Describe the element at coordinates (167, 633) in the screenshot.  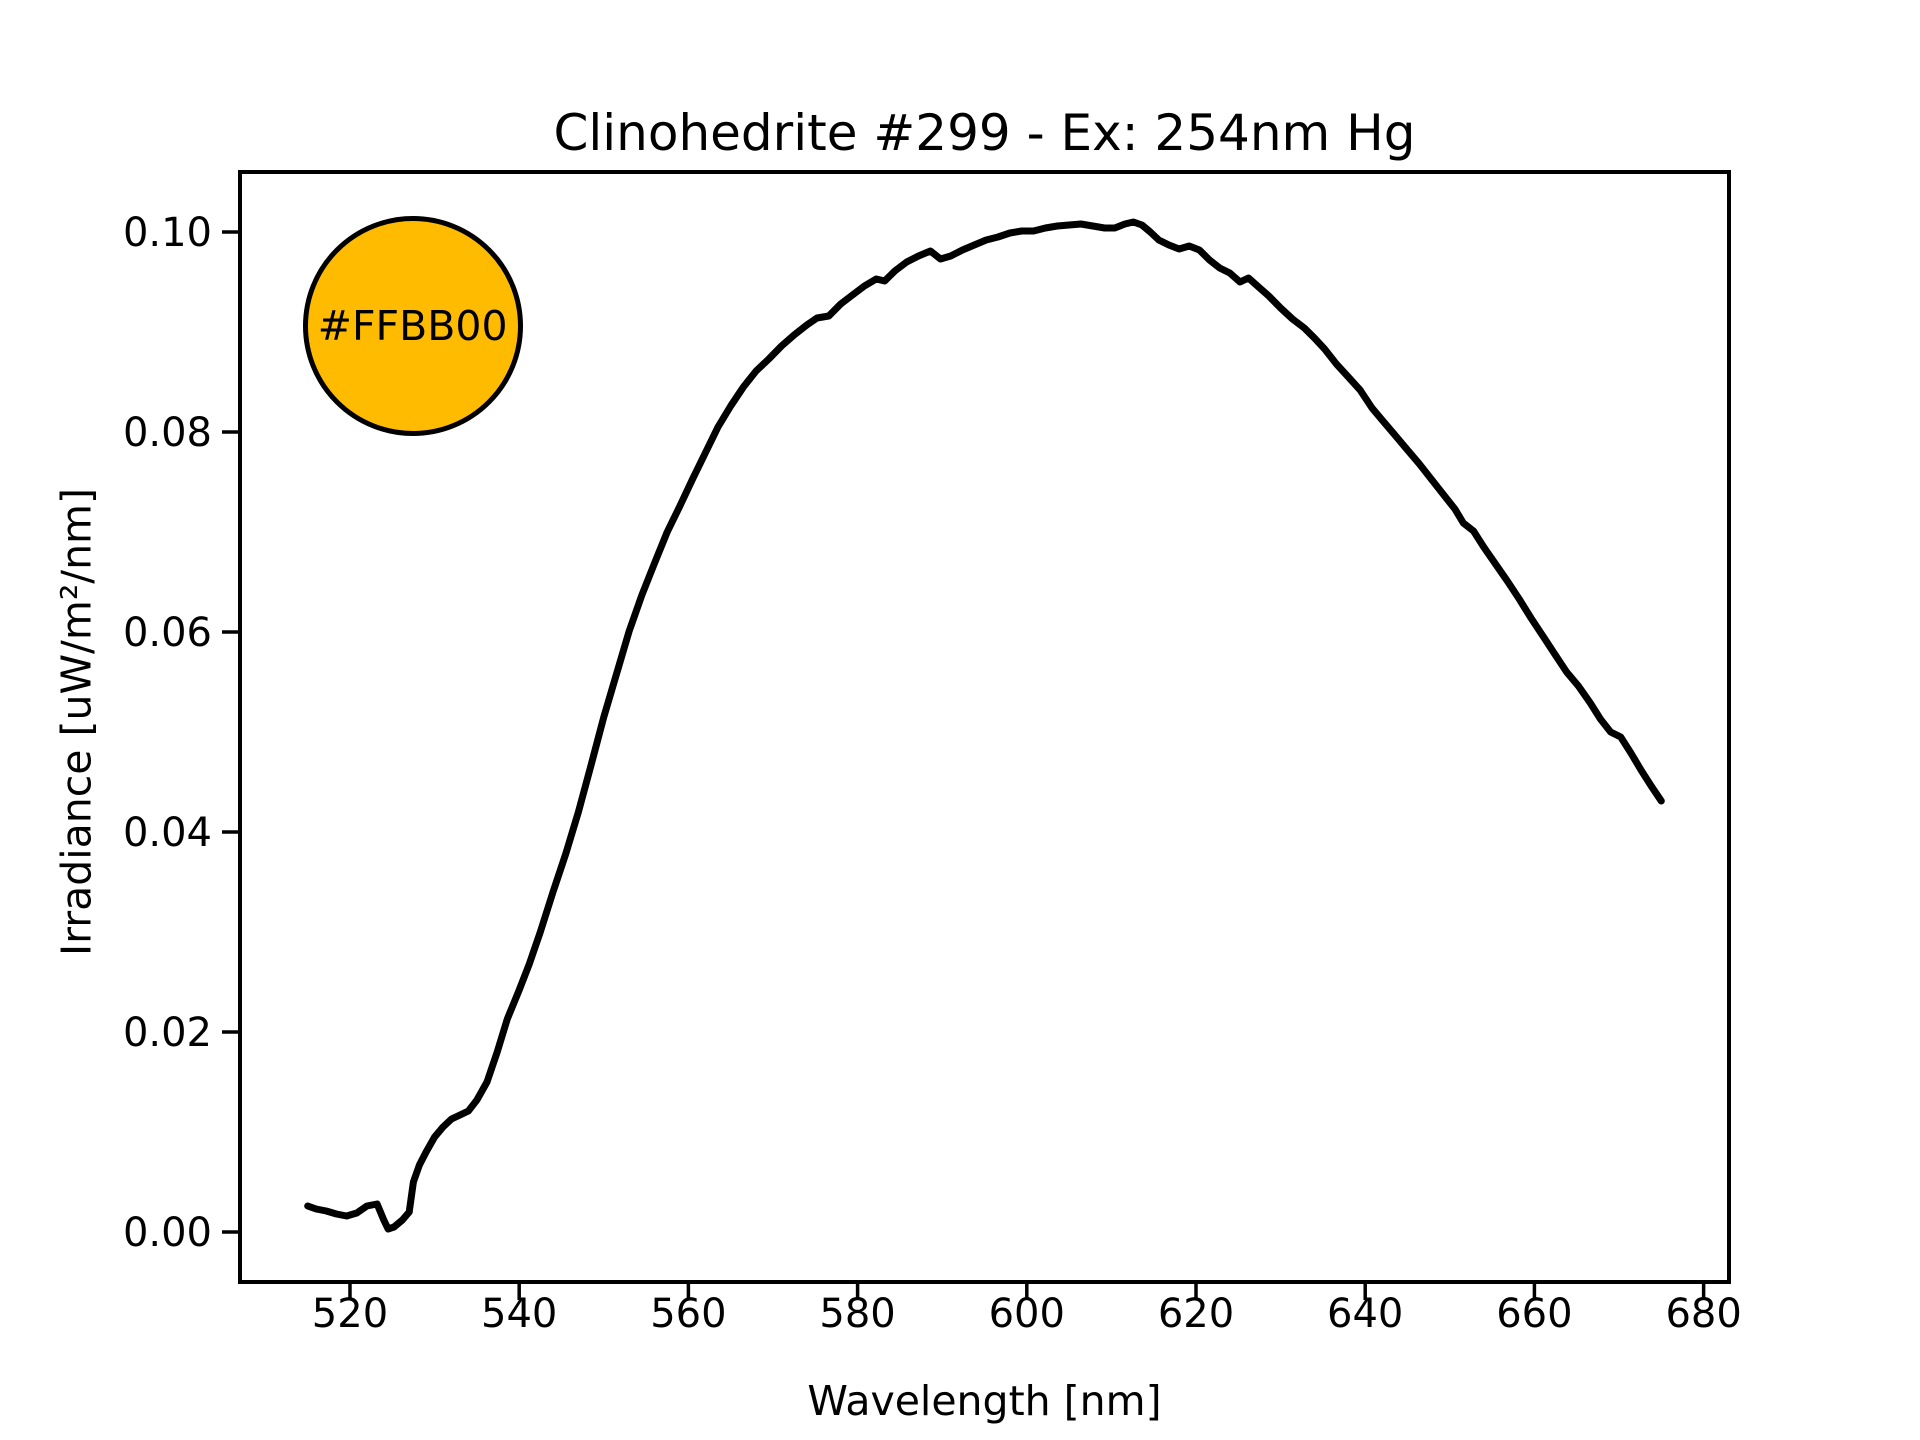
I see `y-tick-label: 0.06` at that location.